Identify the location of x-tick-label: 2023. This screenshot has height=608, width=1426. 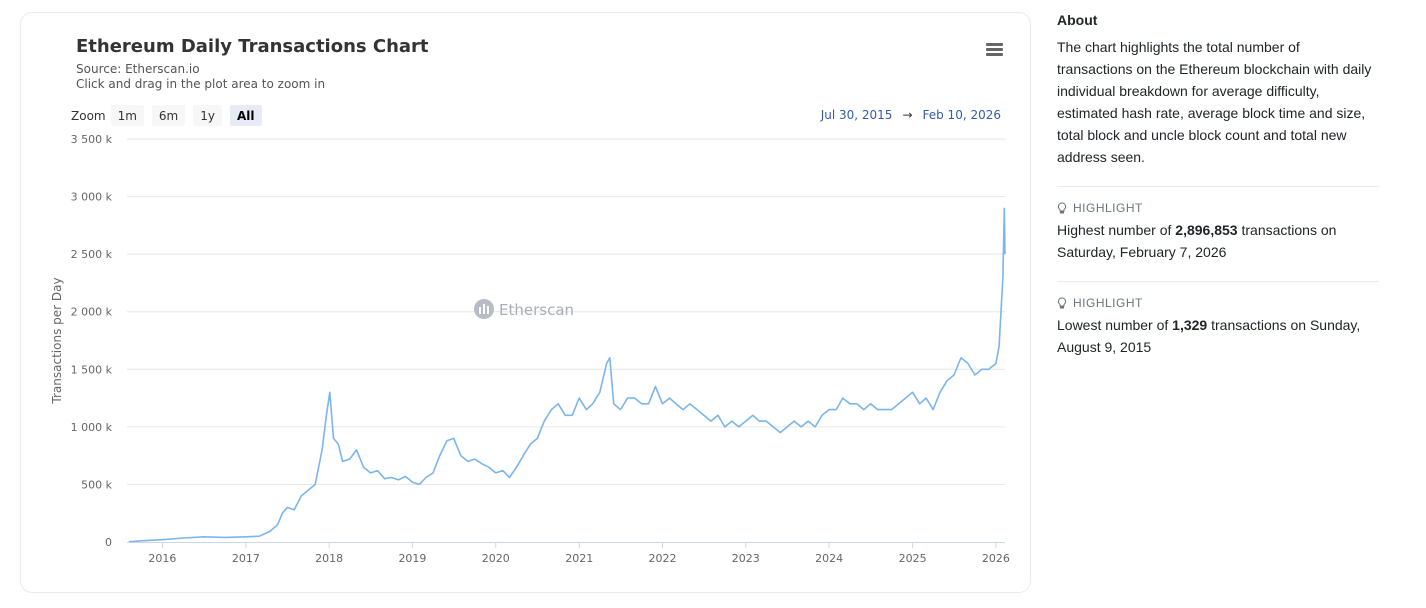
(746, 558).